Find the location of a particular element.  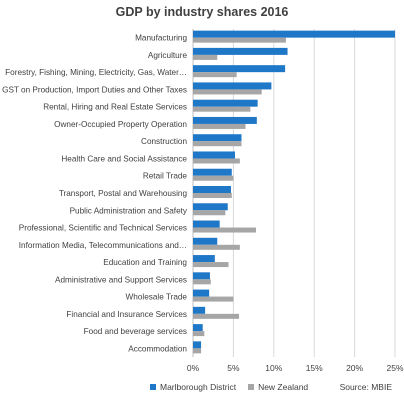

legend-item-marlborough: Marlborough District is located at coordinates (193, 387).